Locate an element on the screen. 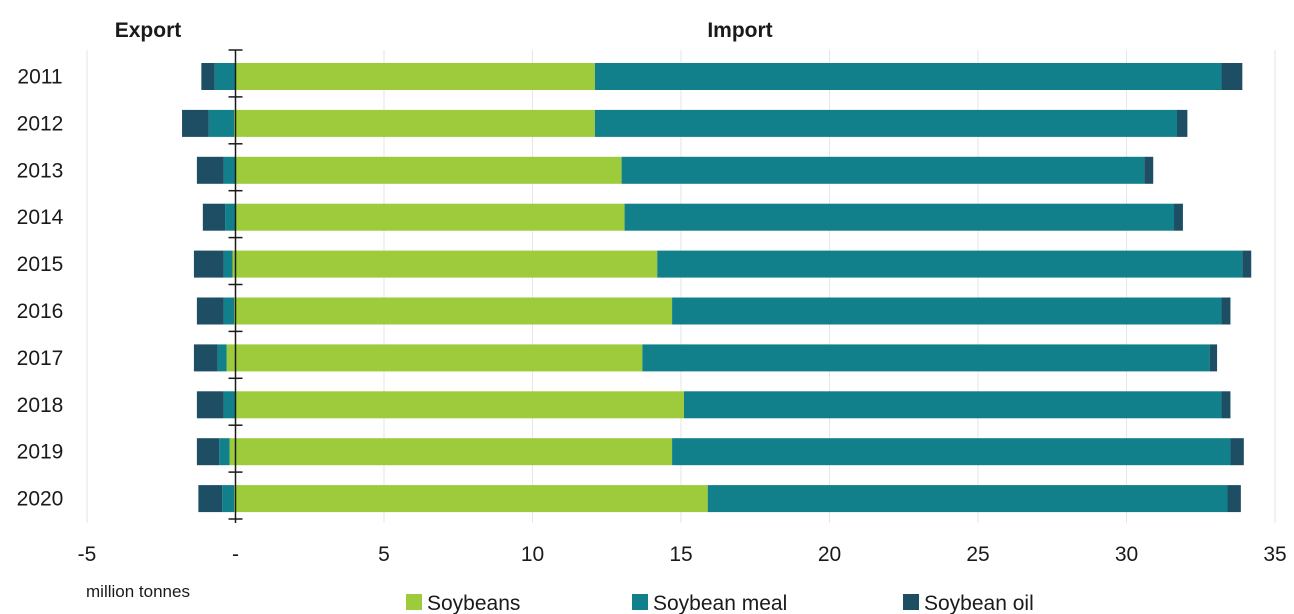 The image size is (1294, 614). bar-2018-export-soybean-oil is located at coordinates (210, 405).